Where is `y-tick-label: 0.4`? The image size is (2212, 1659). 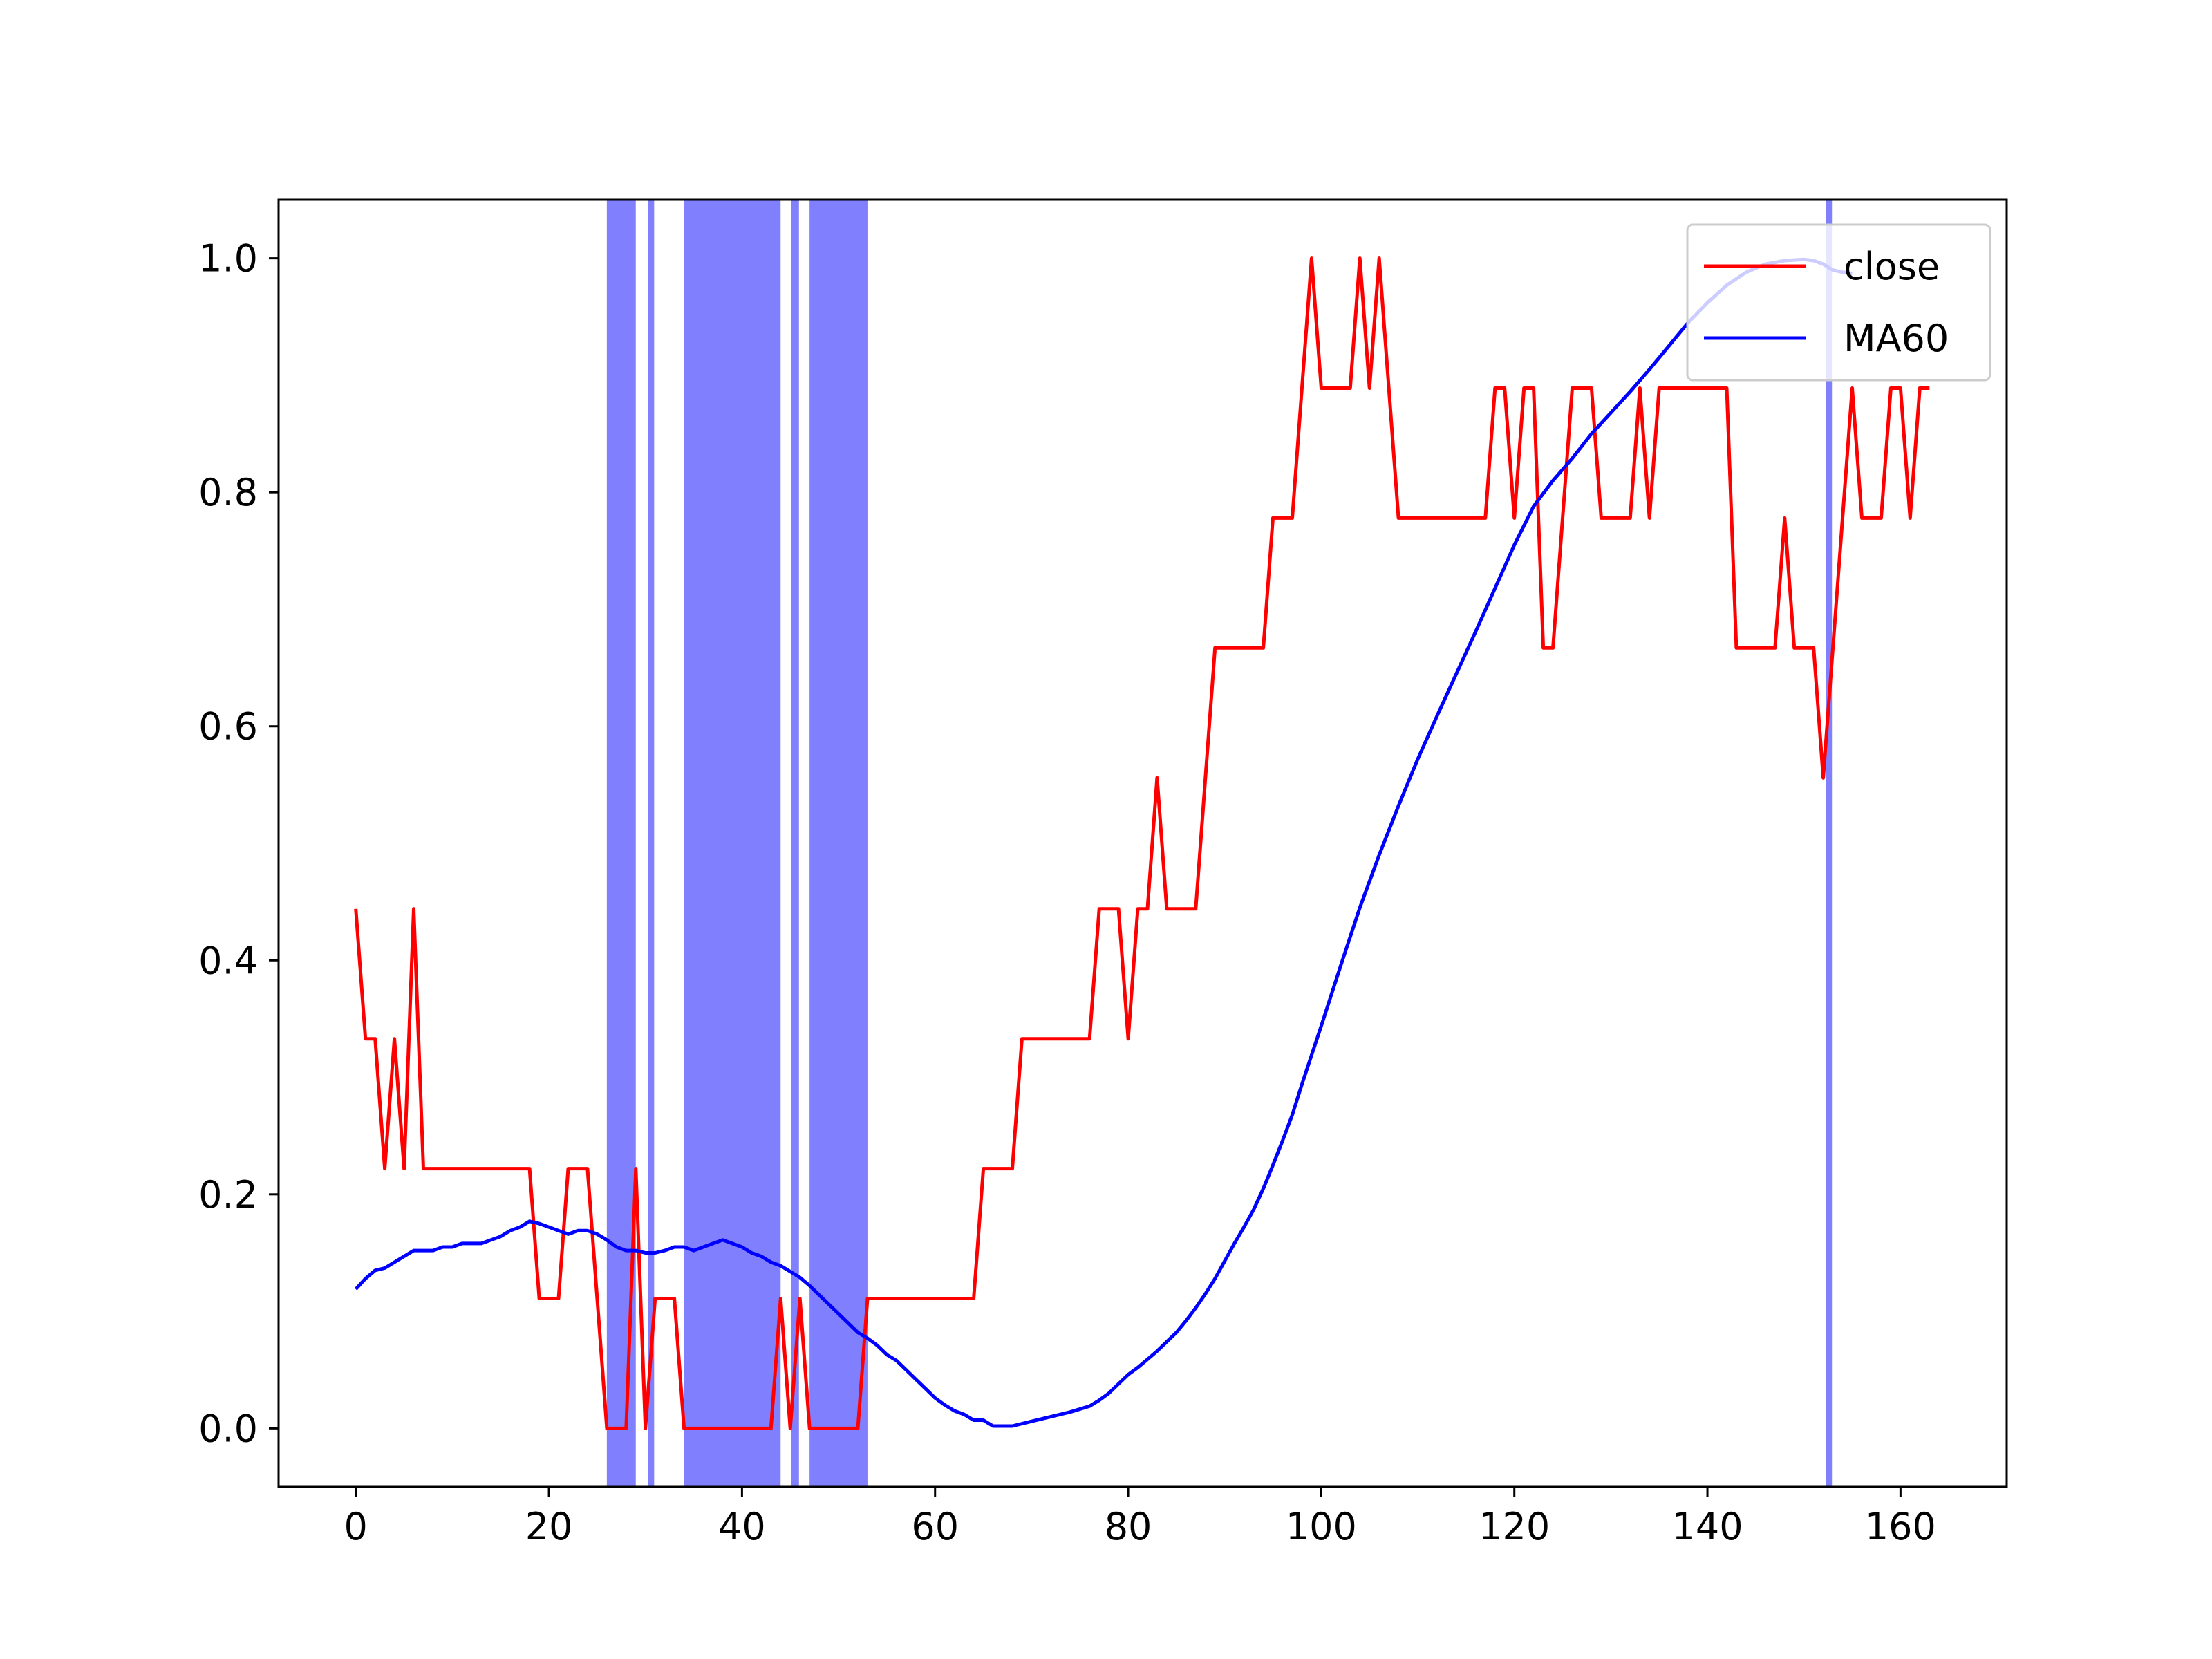
y-tick-label: 0.4 is located at coordinates (228, 960).